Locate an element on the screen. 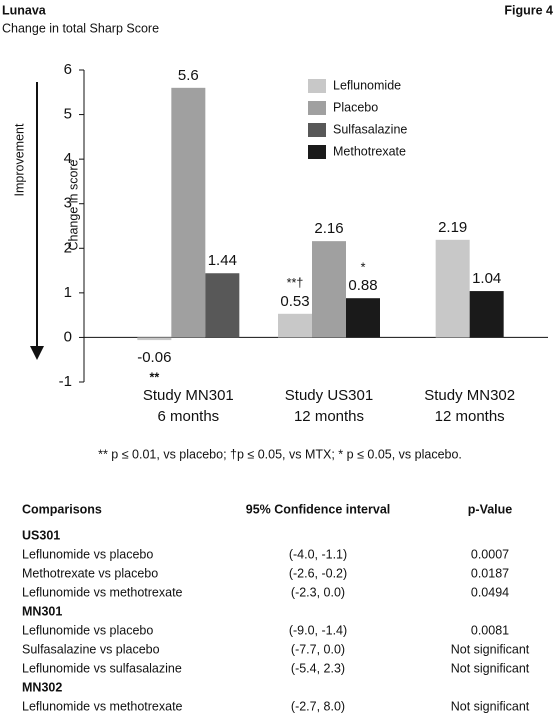 The width and height of the screenshot is (559, 719). y-tick-label: 1 is located at coordinates (68, 292).